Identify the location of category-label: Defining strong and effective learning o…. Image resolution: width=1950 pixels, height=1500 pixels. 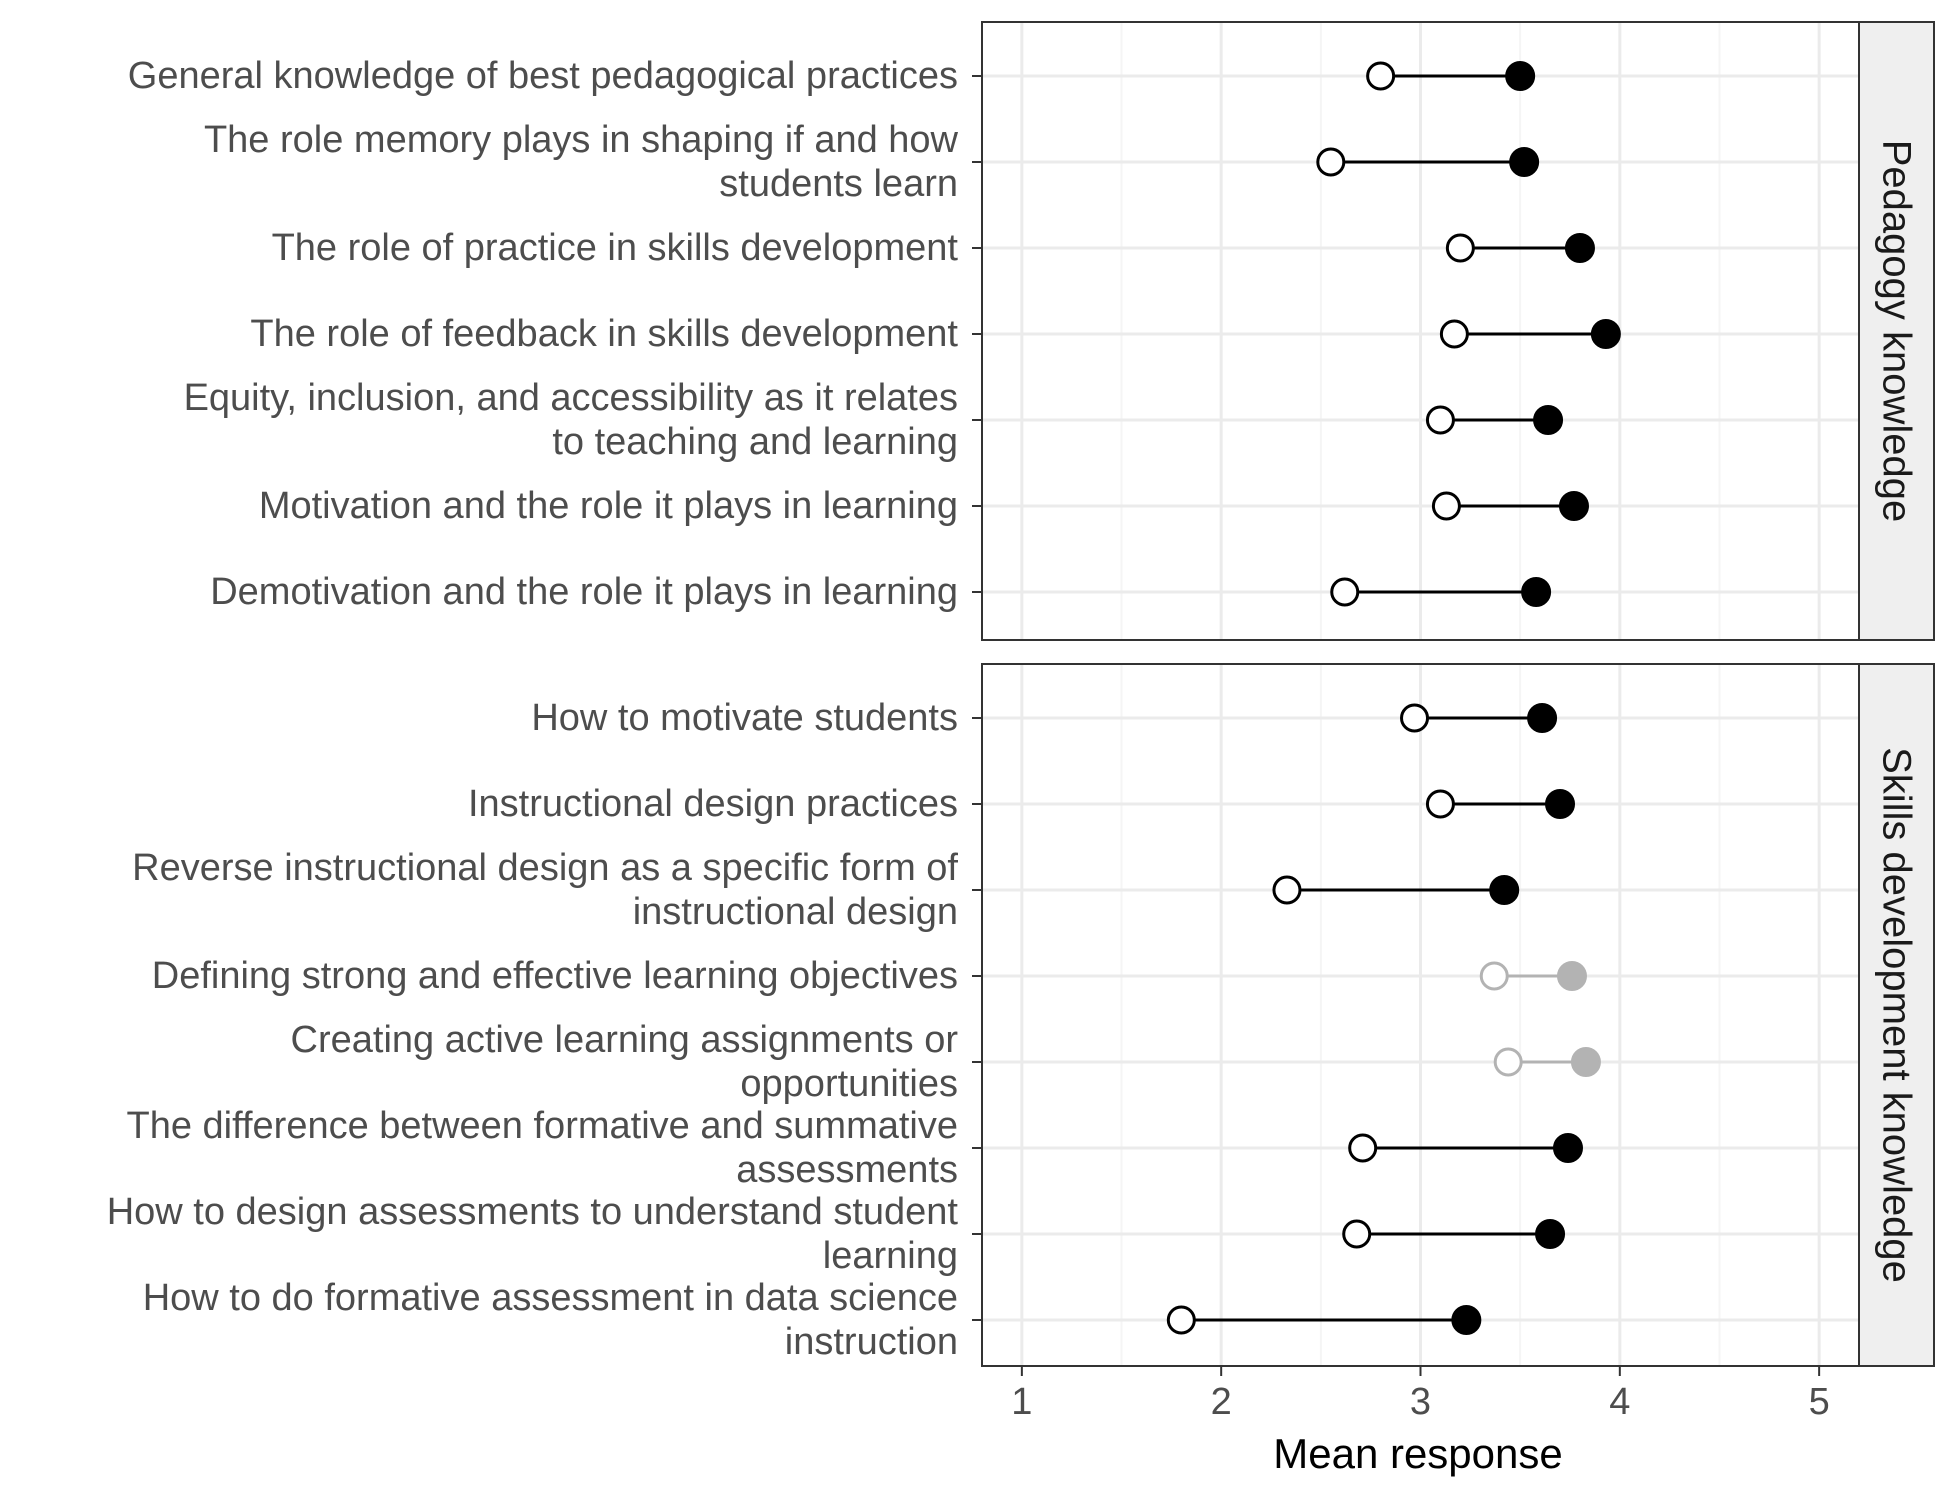
(555, 976).